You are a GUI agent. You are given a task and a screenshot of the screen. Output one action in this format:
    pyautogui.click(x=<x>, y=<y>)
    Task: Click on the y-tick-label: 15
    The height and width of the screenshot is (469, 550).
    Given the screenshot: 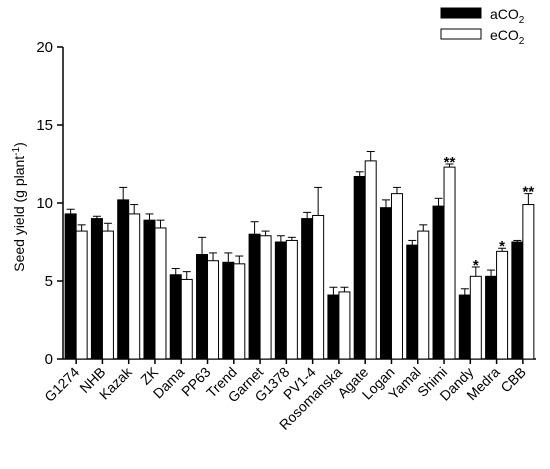 What is the action you would take?
    pyautogui.click(x=44, y=125)
    